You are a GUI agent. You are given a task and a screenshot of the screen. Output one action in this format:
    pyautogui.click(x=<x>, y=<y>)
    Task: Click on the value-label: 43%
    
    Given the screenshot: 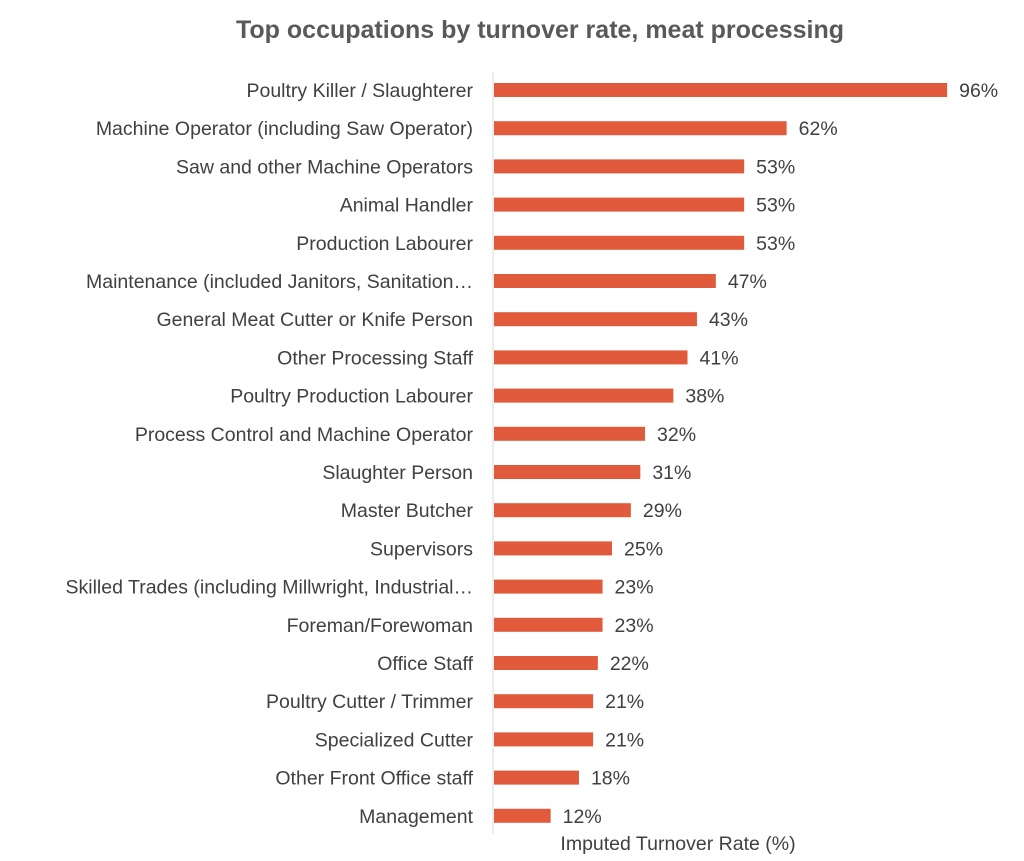 What is the action you would take?
    pyautogui.click(x=728, y=320)
    